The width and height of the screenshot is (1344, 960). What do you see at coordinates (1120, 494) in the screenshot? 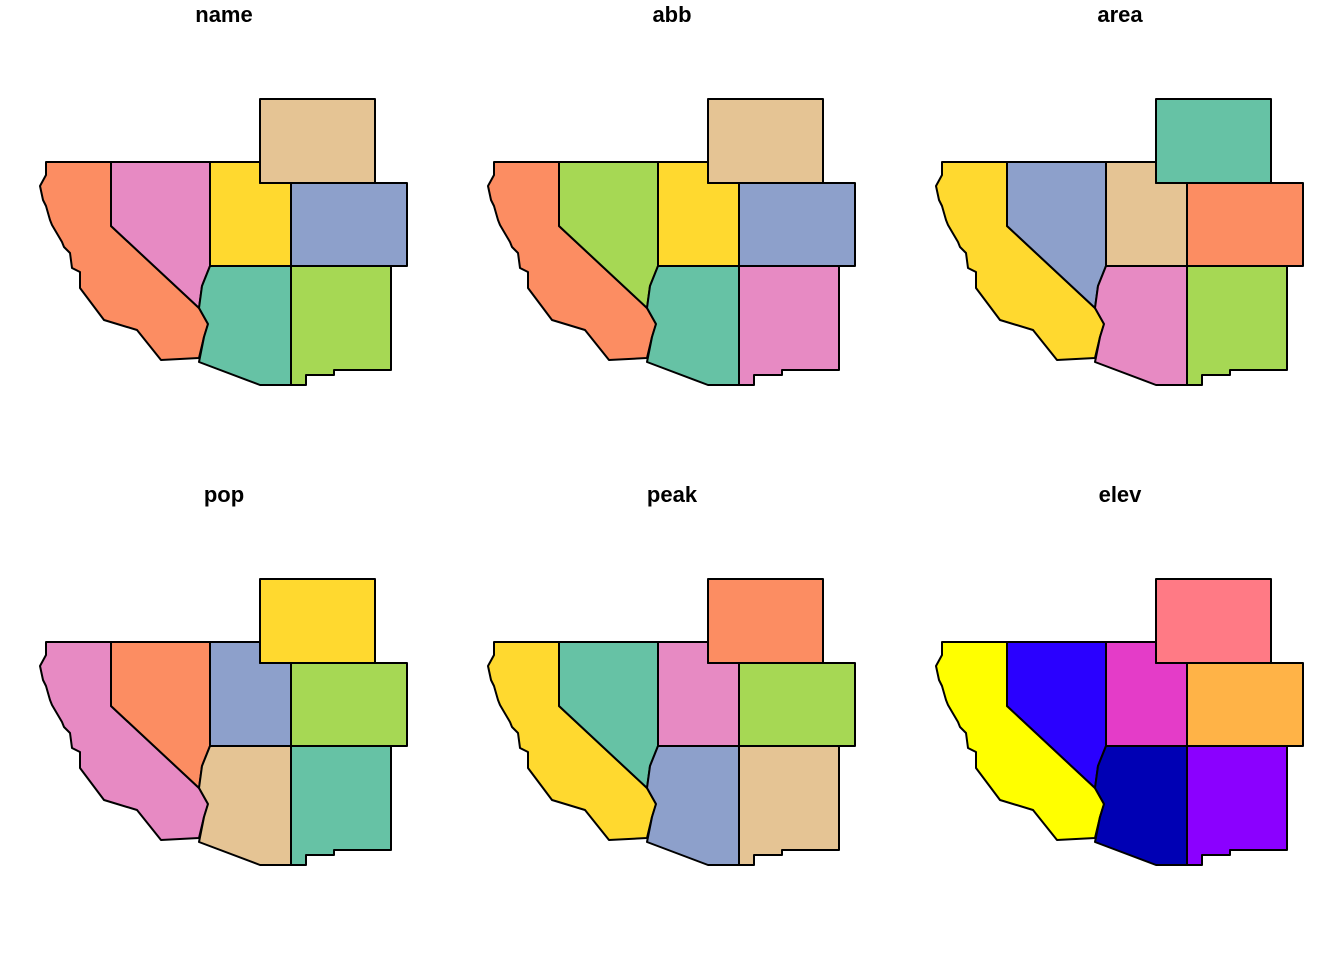
I see `panel-title: elev` at bounding box center [1120, 494].